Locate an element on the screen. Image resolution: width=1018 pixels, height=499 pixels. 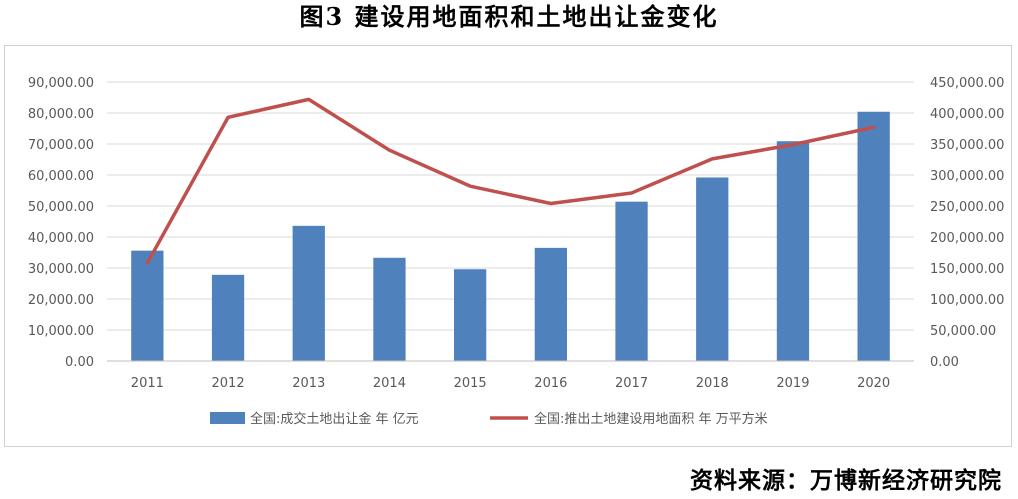
y-right-tick-label: 50,000.00 is located at coordinates (963, 331).